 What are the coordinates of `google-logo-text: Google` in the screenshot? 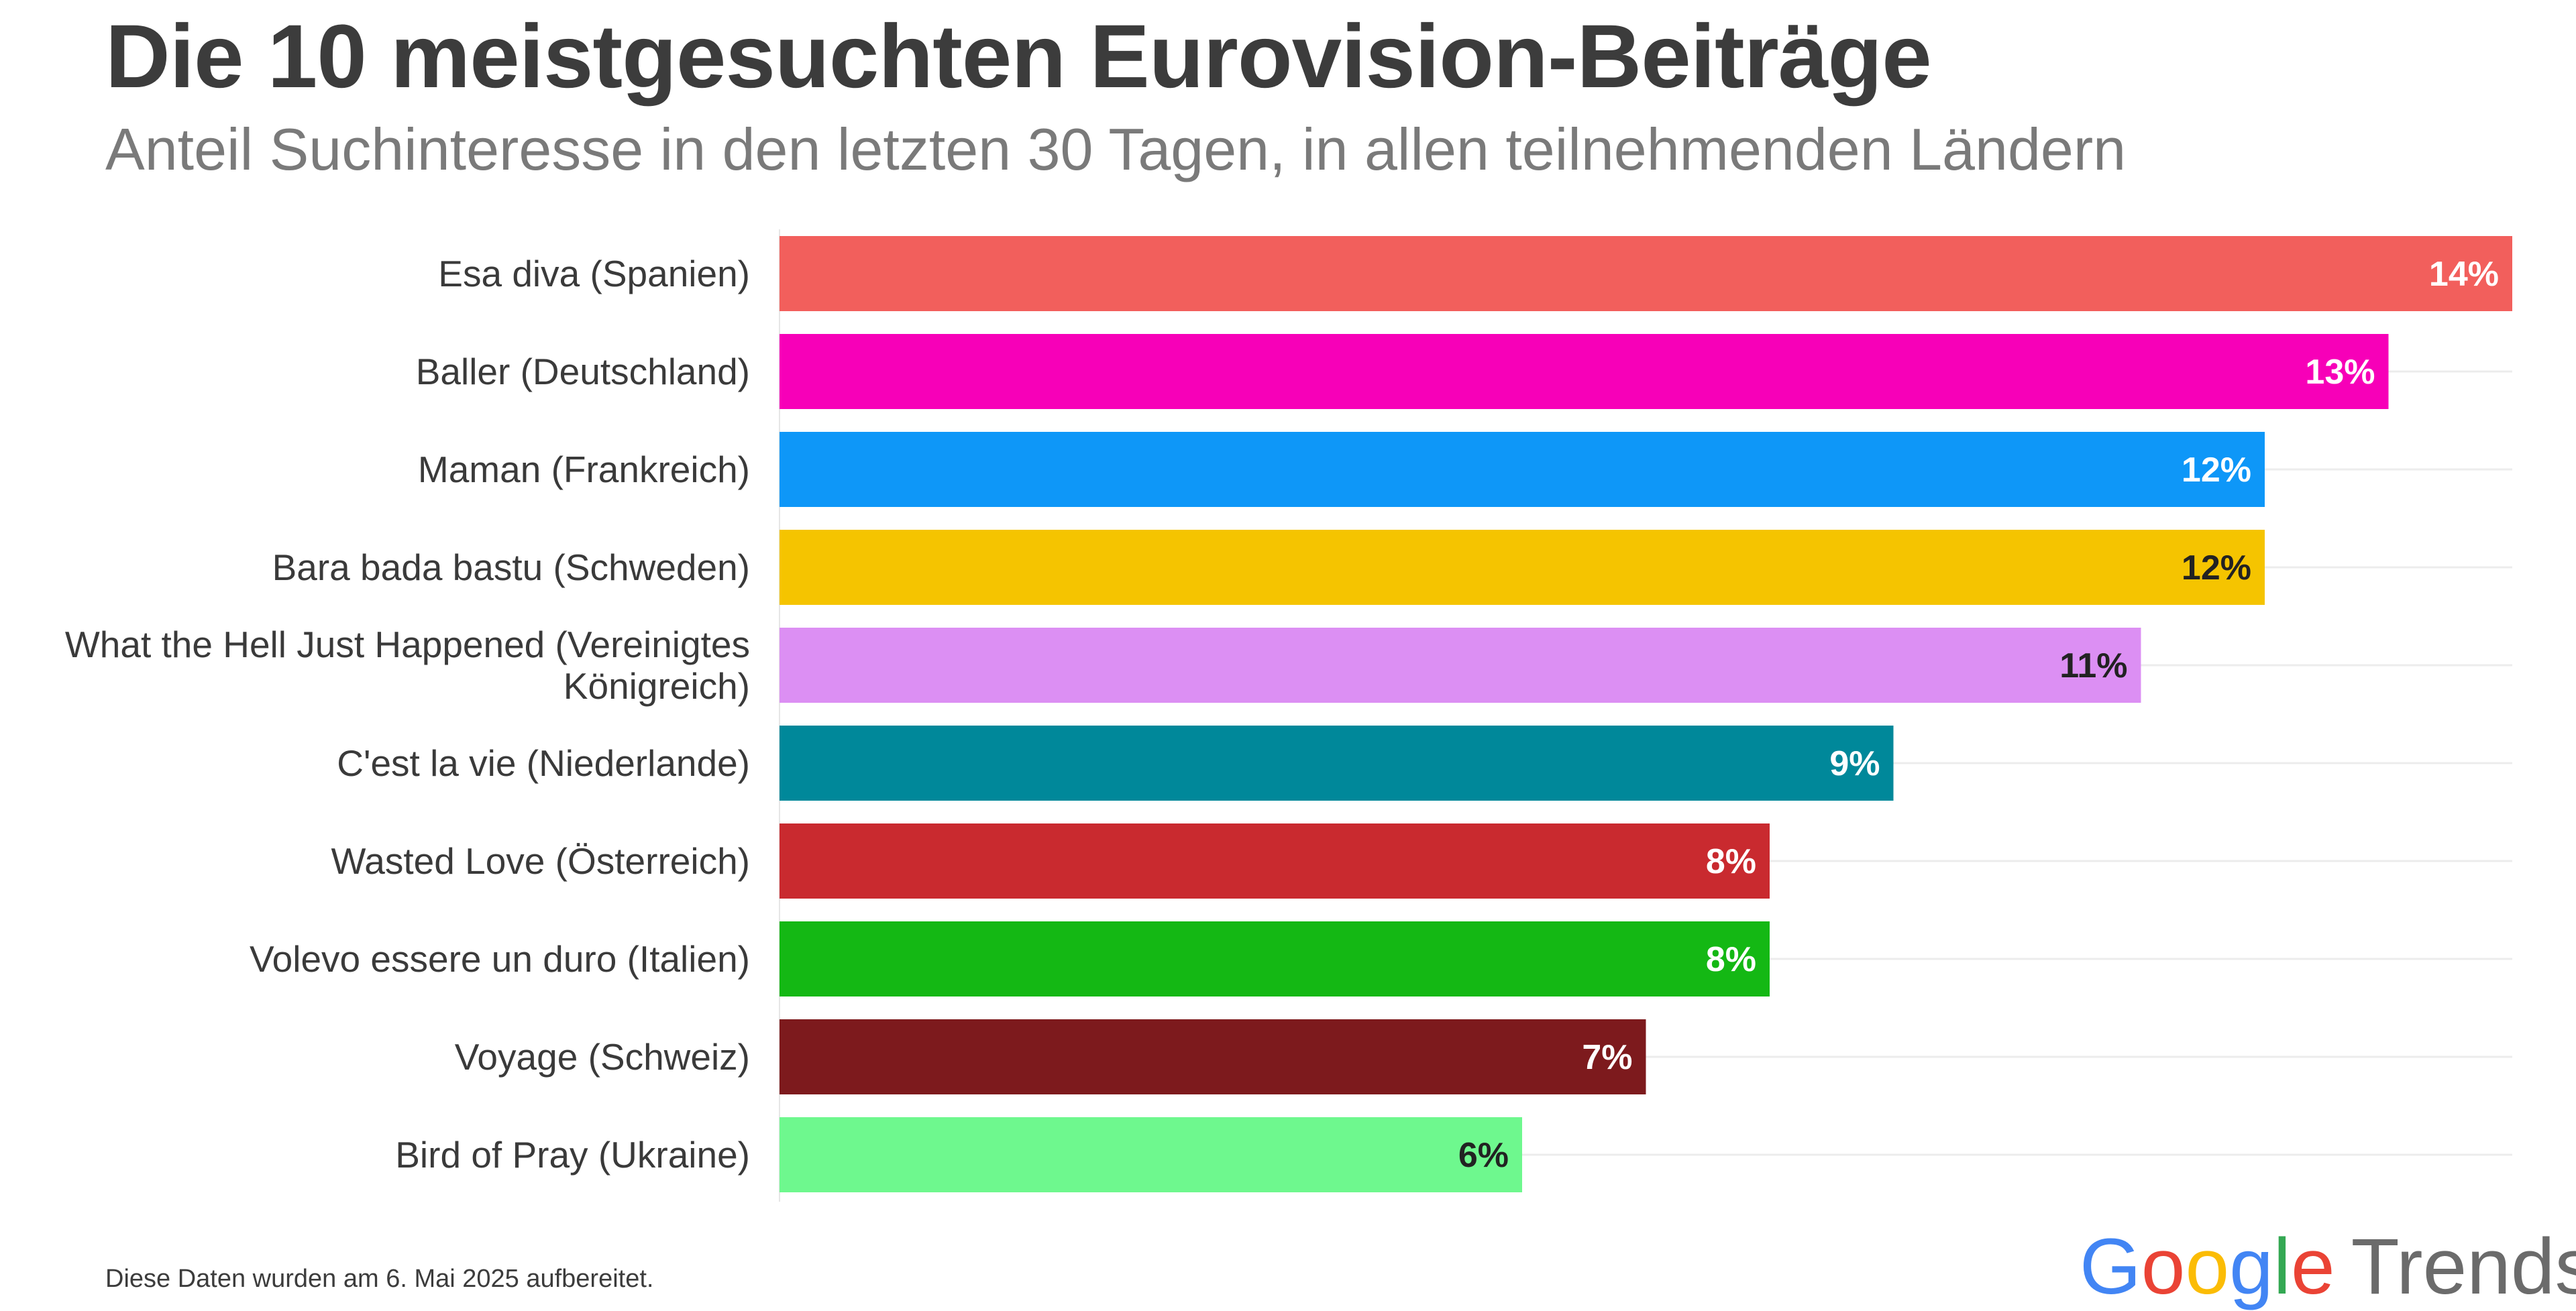 It's located at (2207, 1266).